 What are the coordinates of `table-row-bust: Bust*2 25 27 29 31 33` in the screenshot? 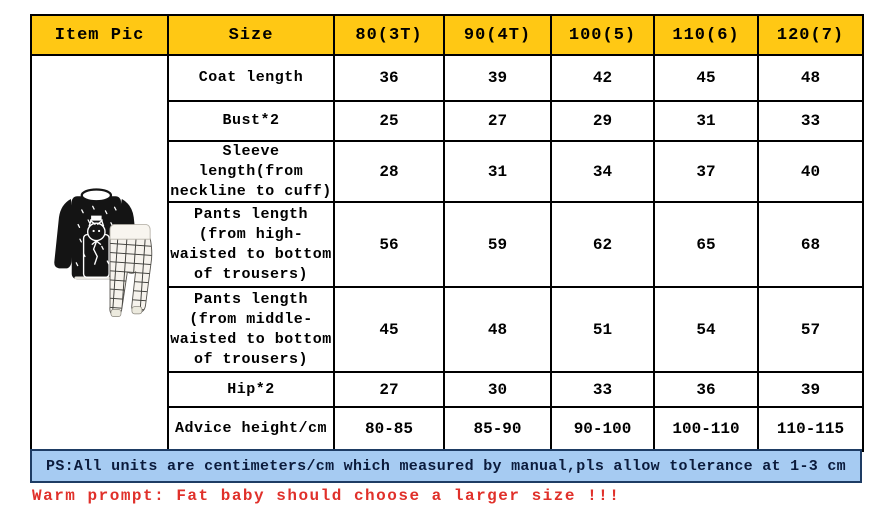 It's located at (447, 121).